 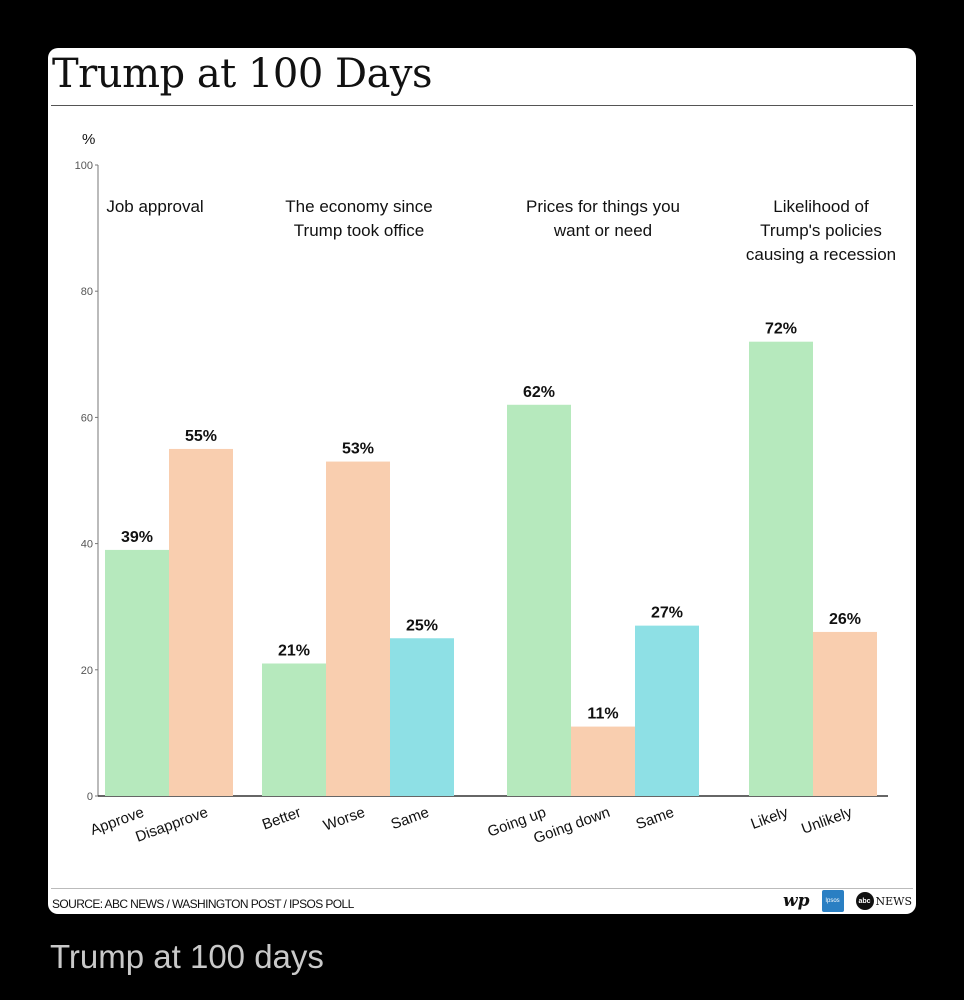 What do you see at coordinates (187, 956) in the screenshot?
I see `post-caption: Trump at 100 days` at bounding box center [187, 956].